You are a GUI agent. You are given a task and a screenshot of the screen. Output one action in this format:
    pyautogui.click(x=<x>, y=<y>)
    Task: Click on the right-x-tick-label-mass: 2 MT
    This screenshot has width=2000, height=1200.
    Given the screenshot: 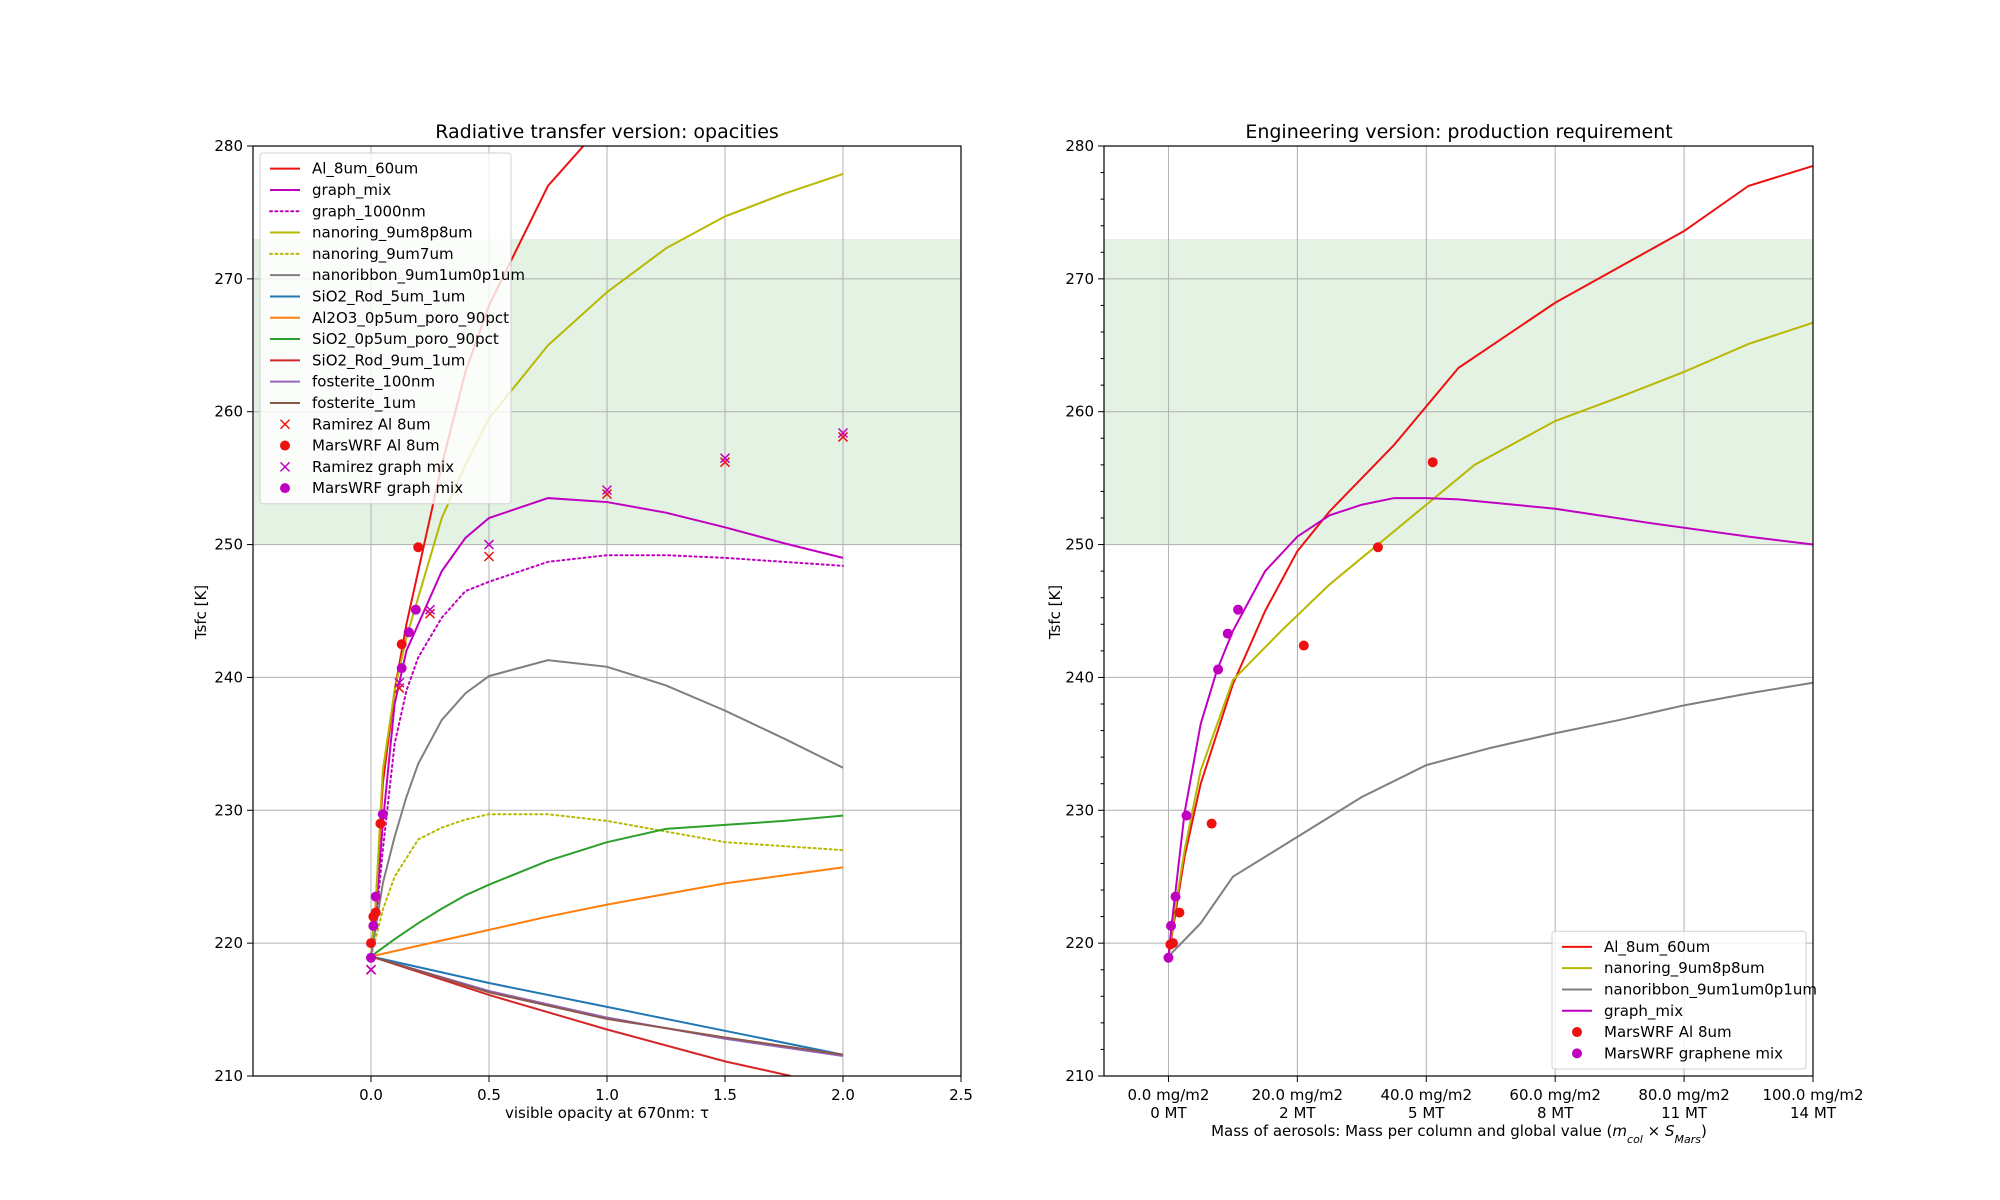 What is the action you would take?
    pyautogui.click(x=1297, y=1113)
    